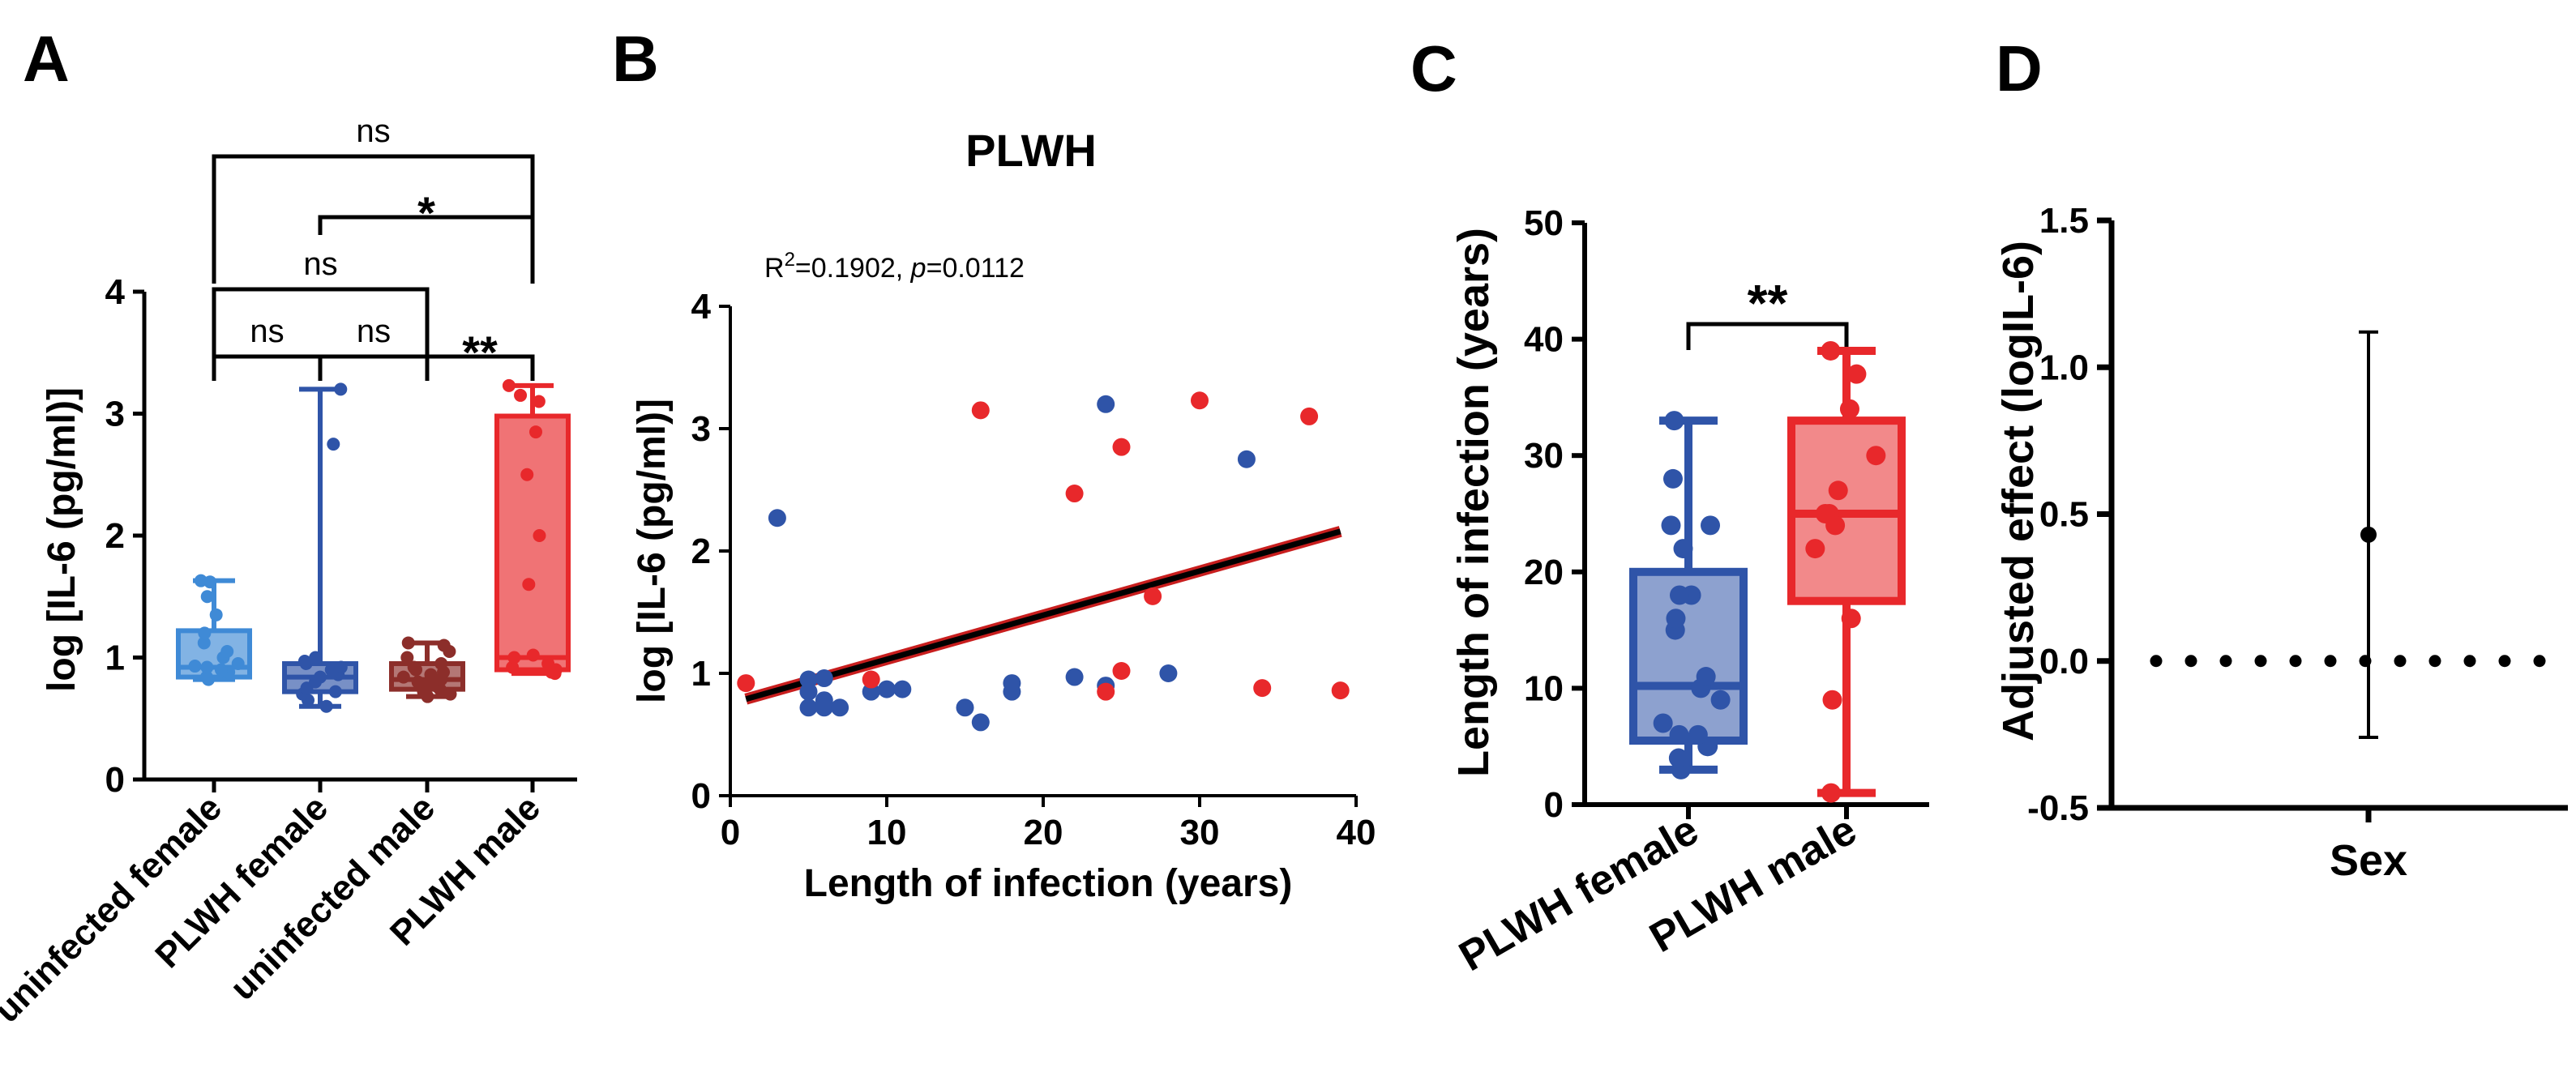 This screenshot has width=2576, height=1072. I want to click on significance-label: *, so click(426, 212).